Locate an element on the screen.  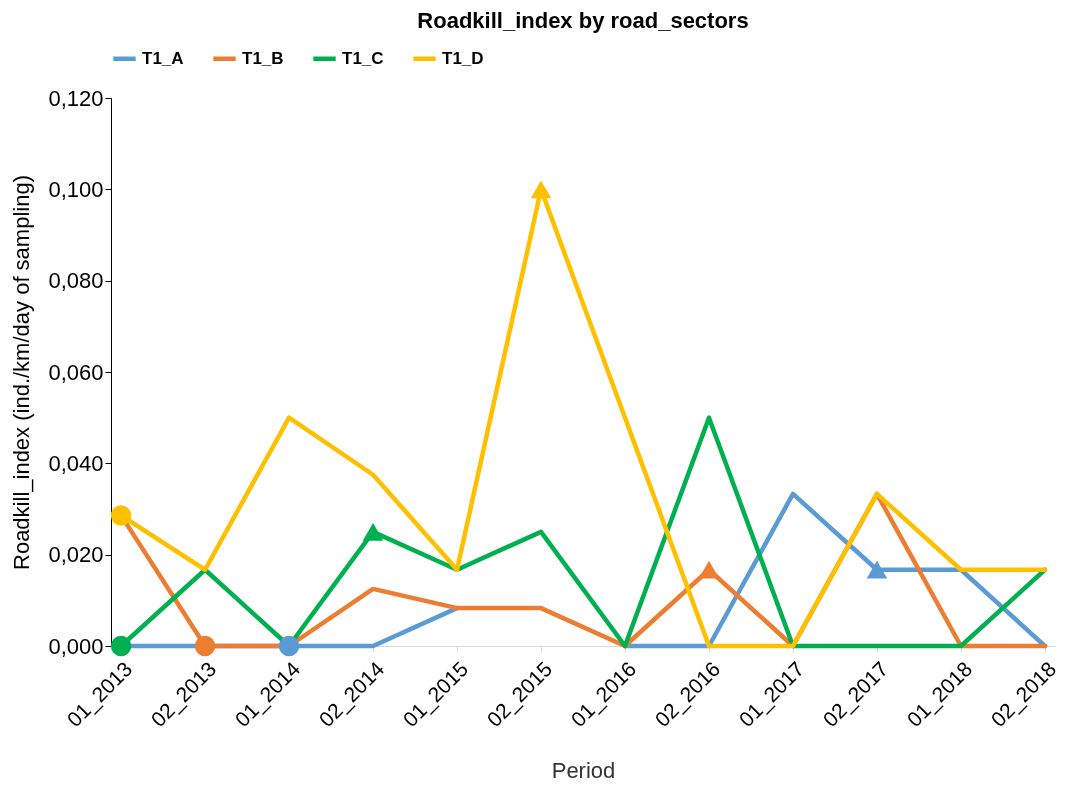
x-axis-title: Period is located at coordinates (583, 771).